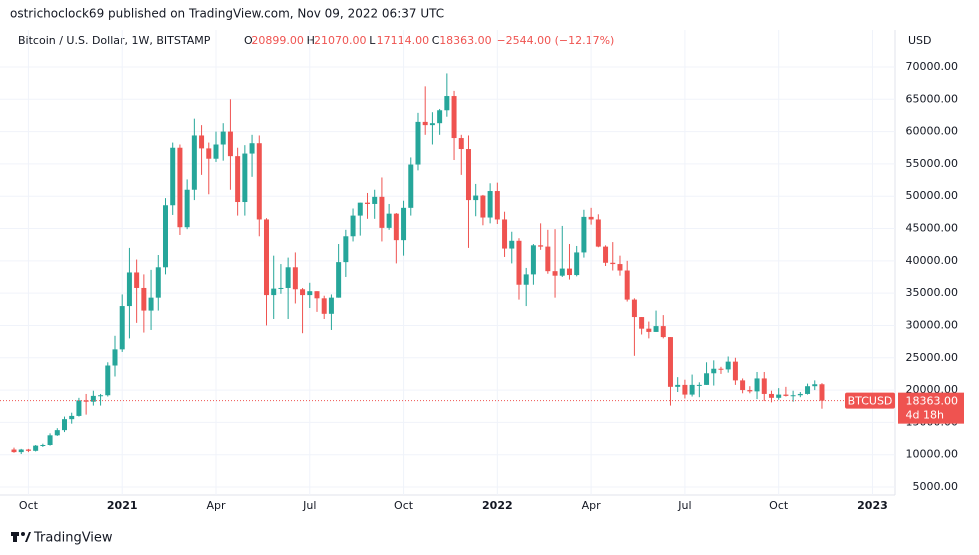  I want to click on footer-brand: TradingView, so click(73, 538).